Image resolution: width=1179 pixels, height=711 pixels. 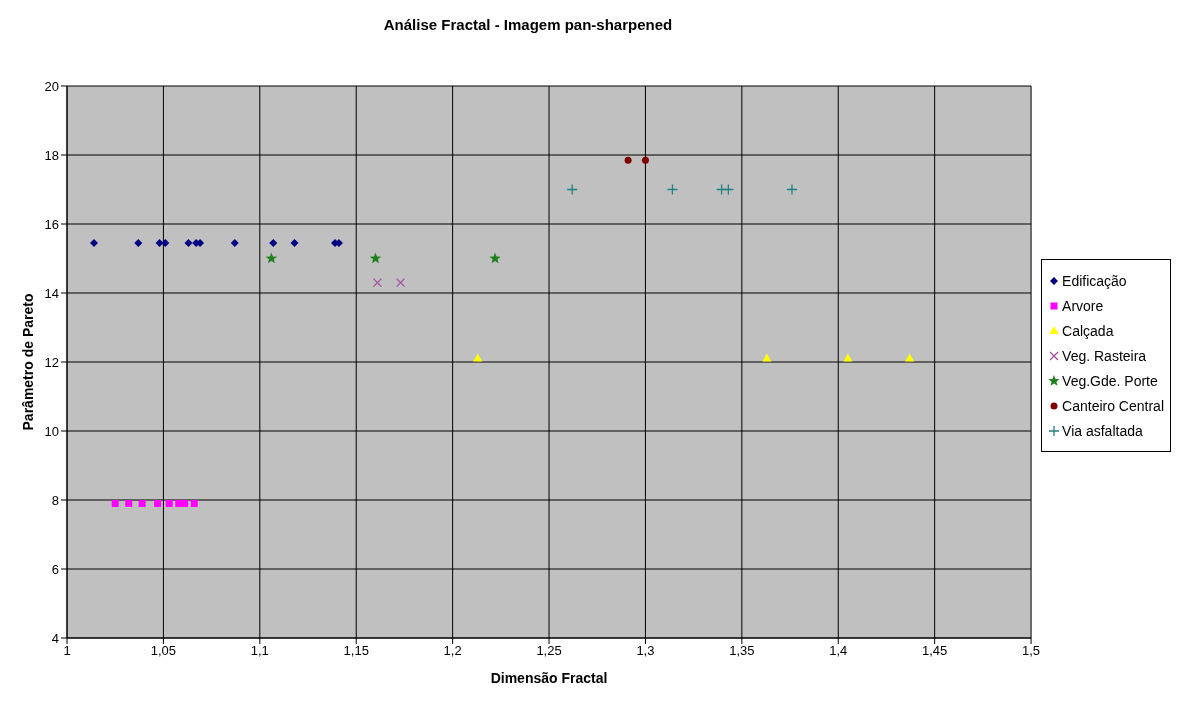 What do you see at coordinates (1102, 430) in the screenshot?
I see `legend-label: Via asfaltada` at bounding box center [1102, 430].